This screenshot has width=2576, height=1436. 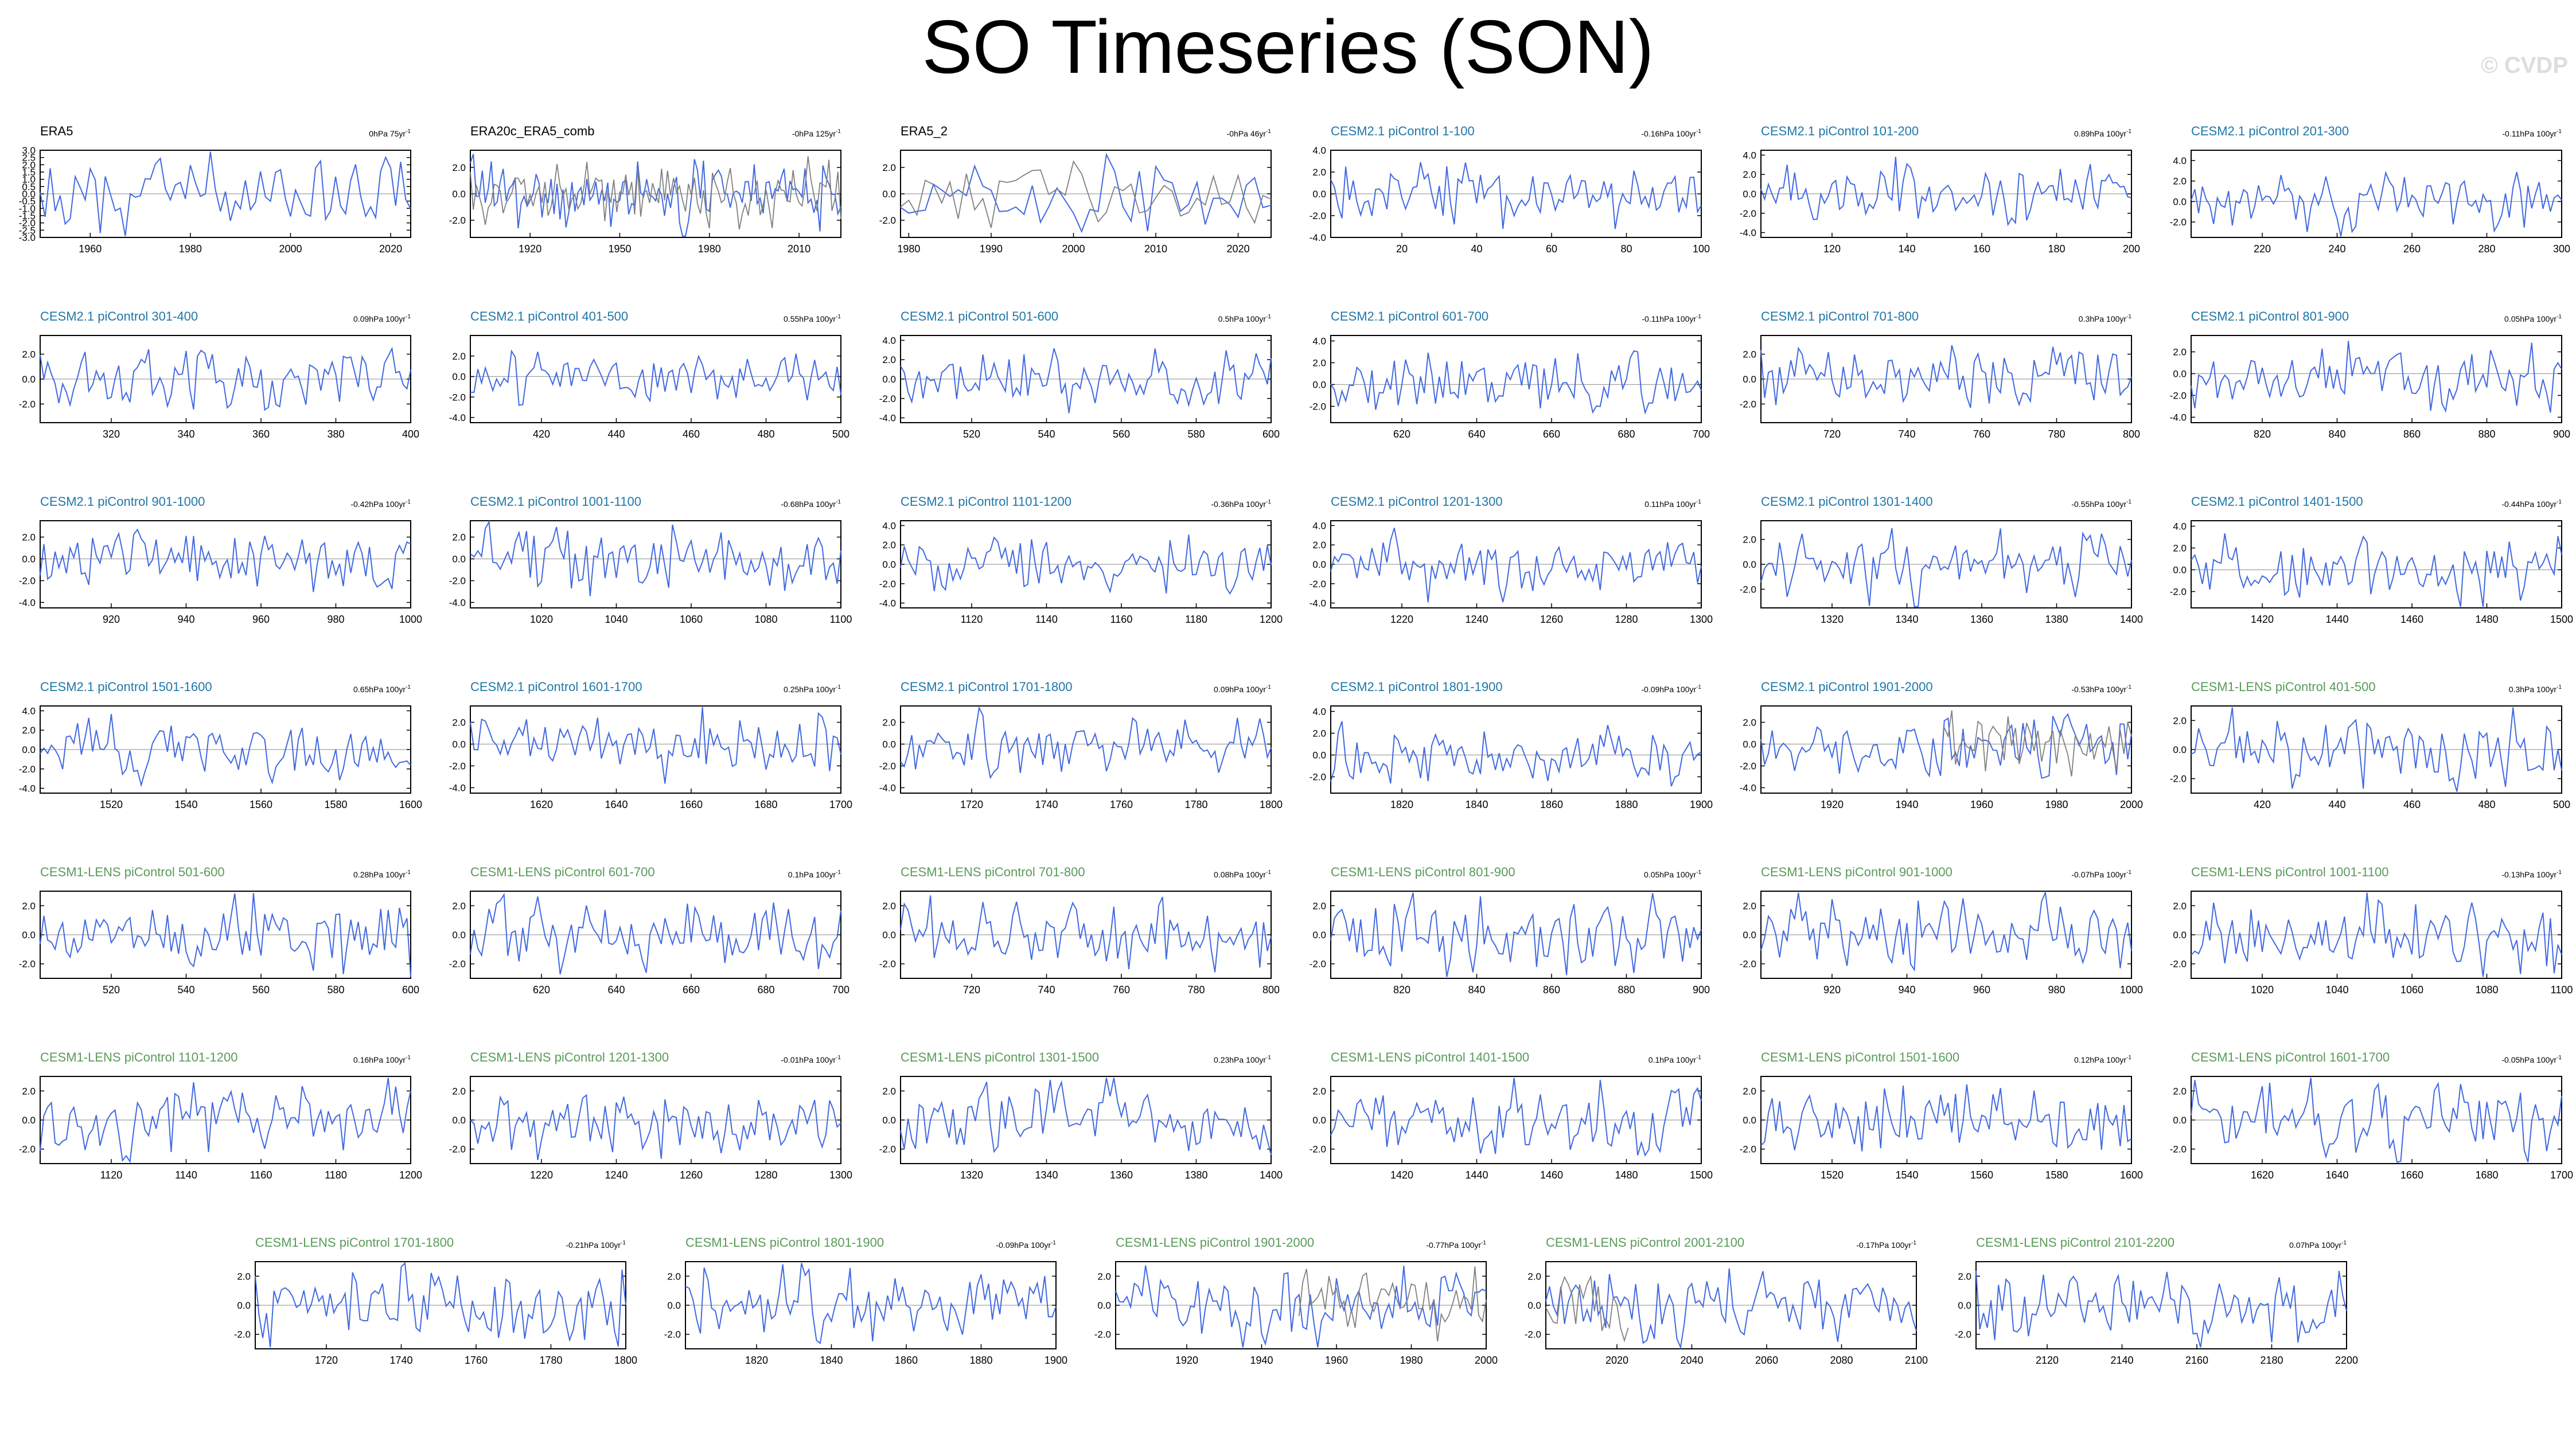 I want to click on x-tick-label: 520, so click(x=971, y=434).